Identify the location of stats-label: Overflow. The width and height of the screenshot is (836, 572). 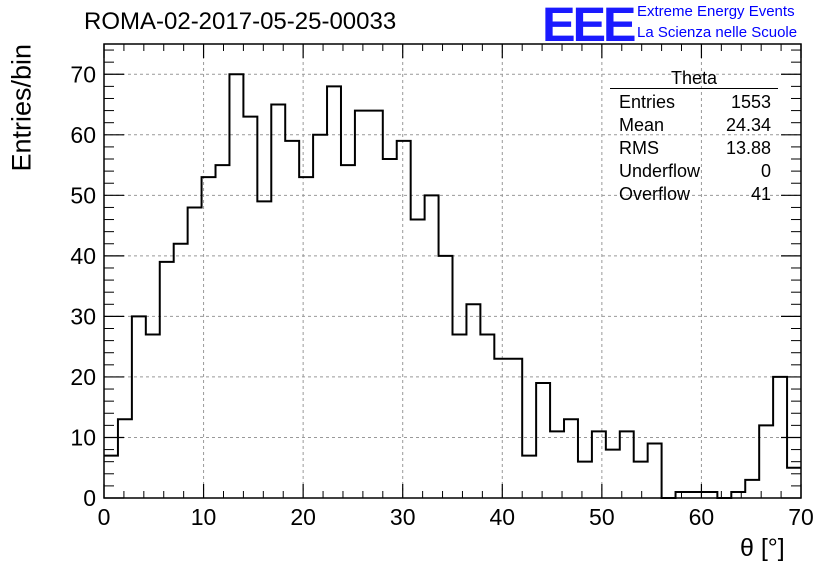
(655, 194).